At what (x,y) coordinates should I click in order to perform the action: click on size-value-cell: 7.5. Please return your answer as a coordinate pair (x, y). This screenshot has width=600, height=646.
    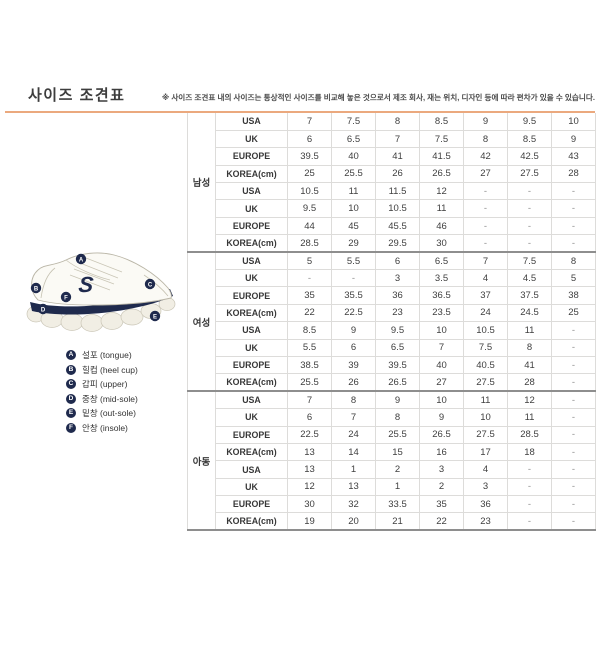
    Looking at the image, I should click on (353, 122).